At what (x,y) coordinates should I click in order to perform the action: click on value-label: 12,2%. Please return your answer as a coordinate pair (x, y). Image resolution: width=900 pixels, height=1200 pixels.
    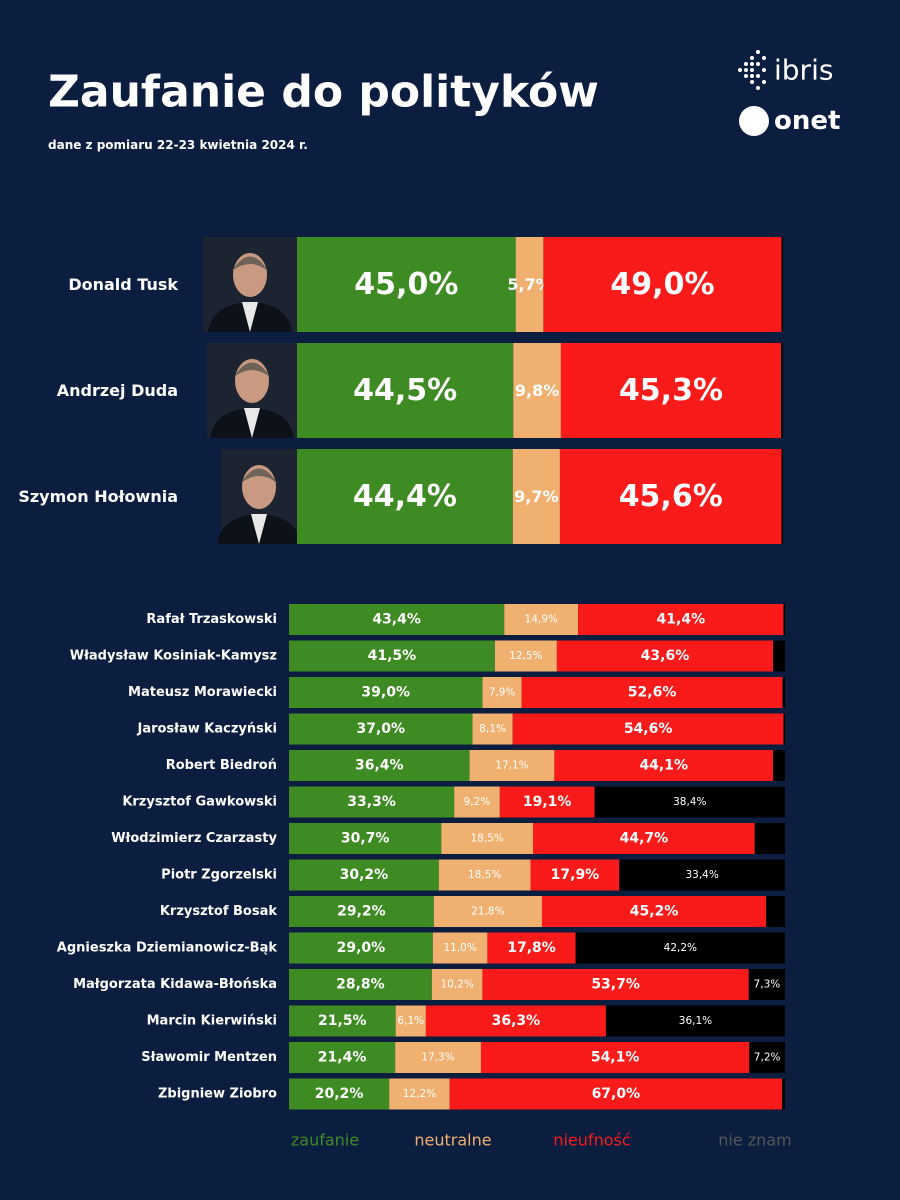
    Looking at the image, I should click on (419, 1094).